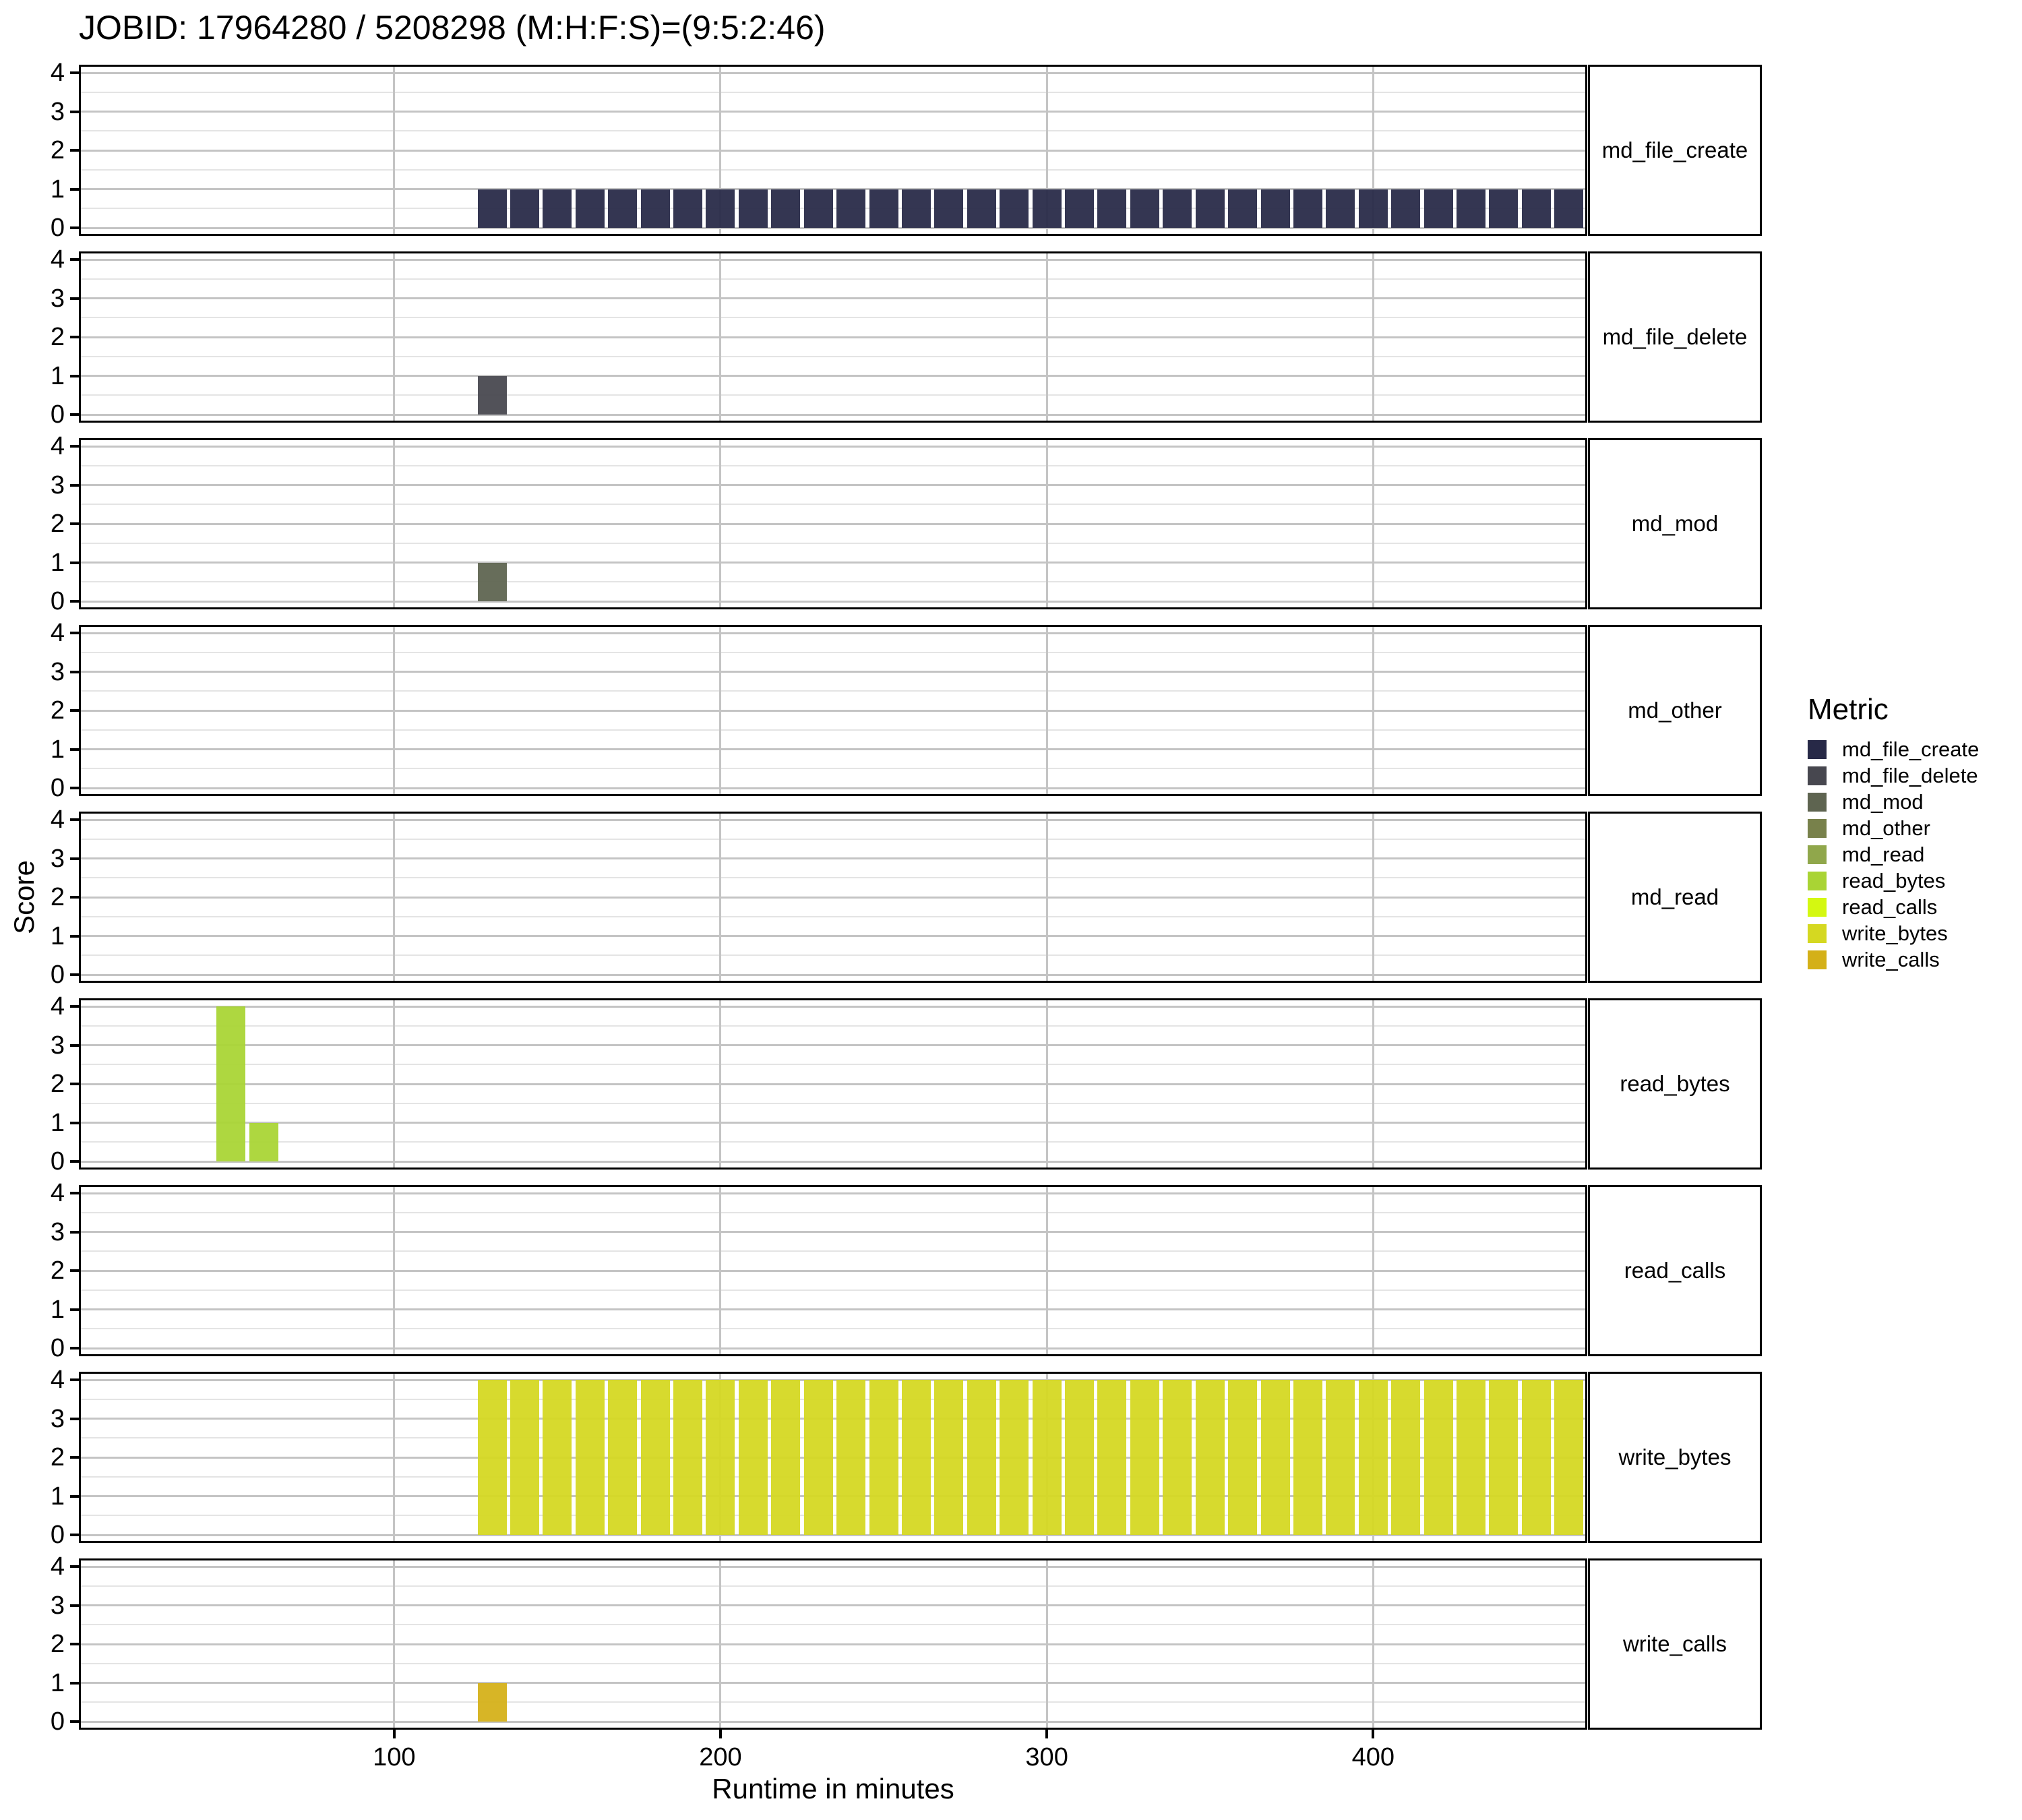 The width and height of the screenshot is (2022, 1820). What do you see at coordinates (58, 228) in the screenshot?
I see `y-tick-label: 0` at bounding box center [58, 228].